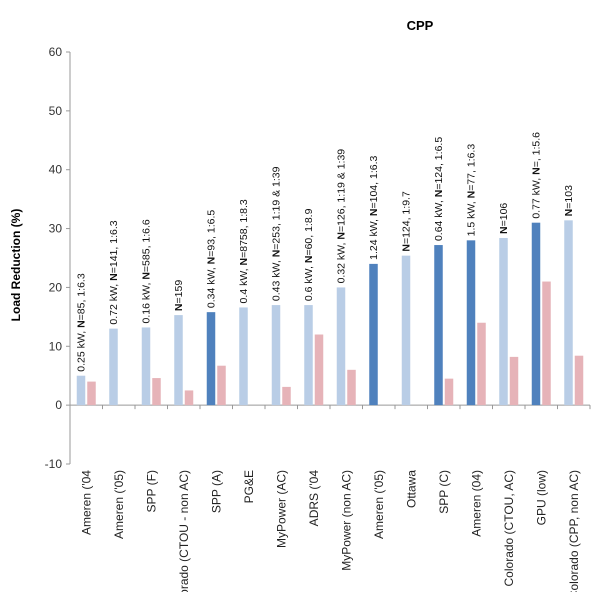  I want to click on bar-annotation: N=106, so click(504, 218).